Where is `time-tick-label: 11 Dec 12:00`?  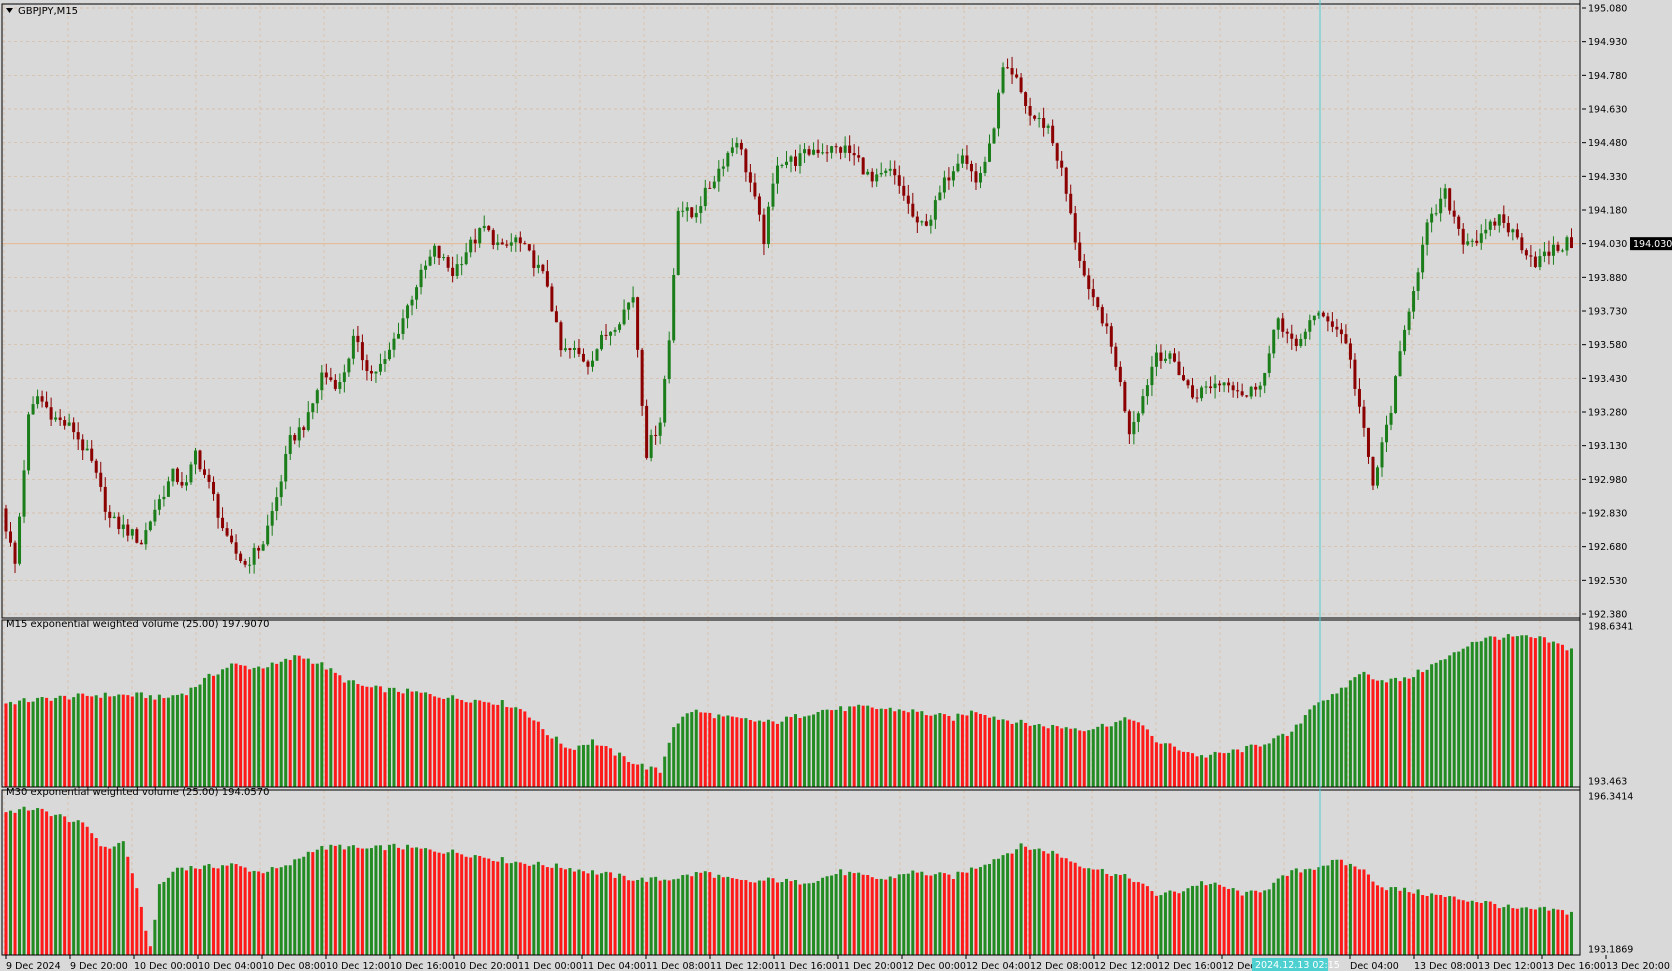
time-tick-label: 11 Dec 12:00 is located at coordinates (742, 966).